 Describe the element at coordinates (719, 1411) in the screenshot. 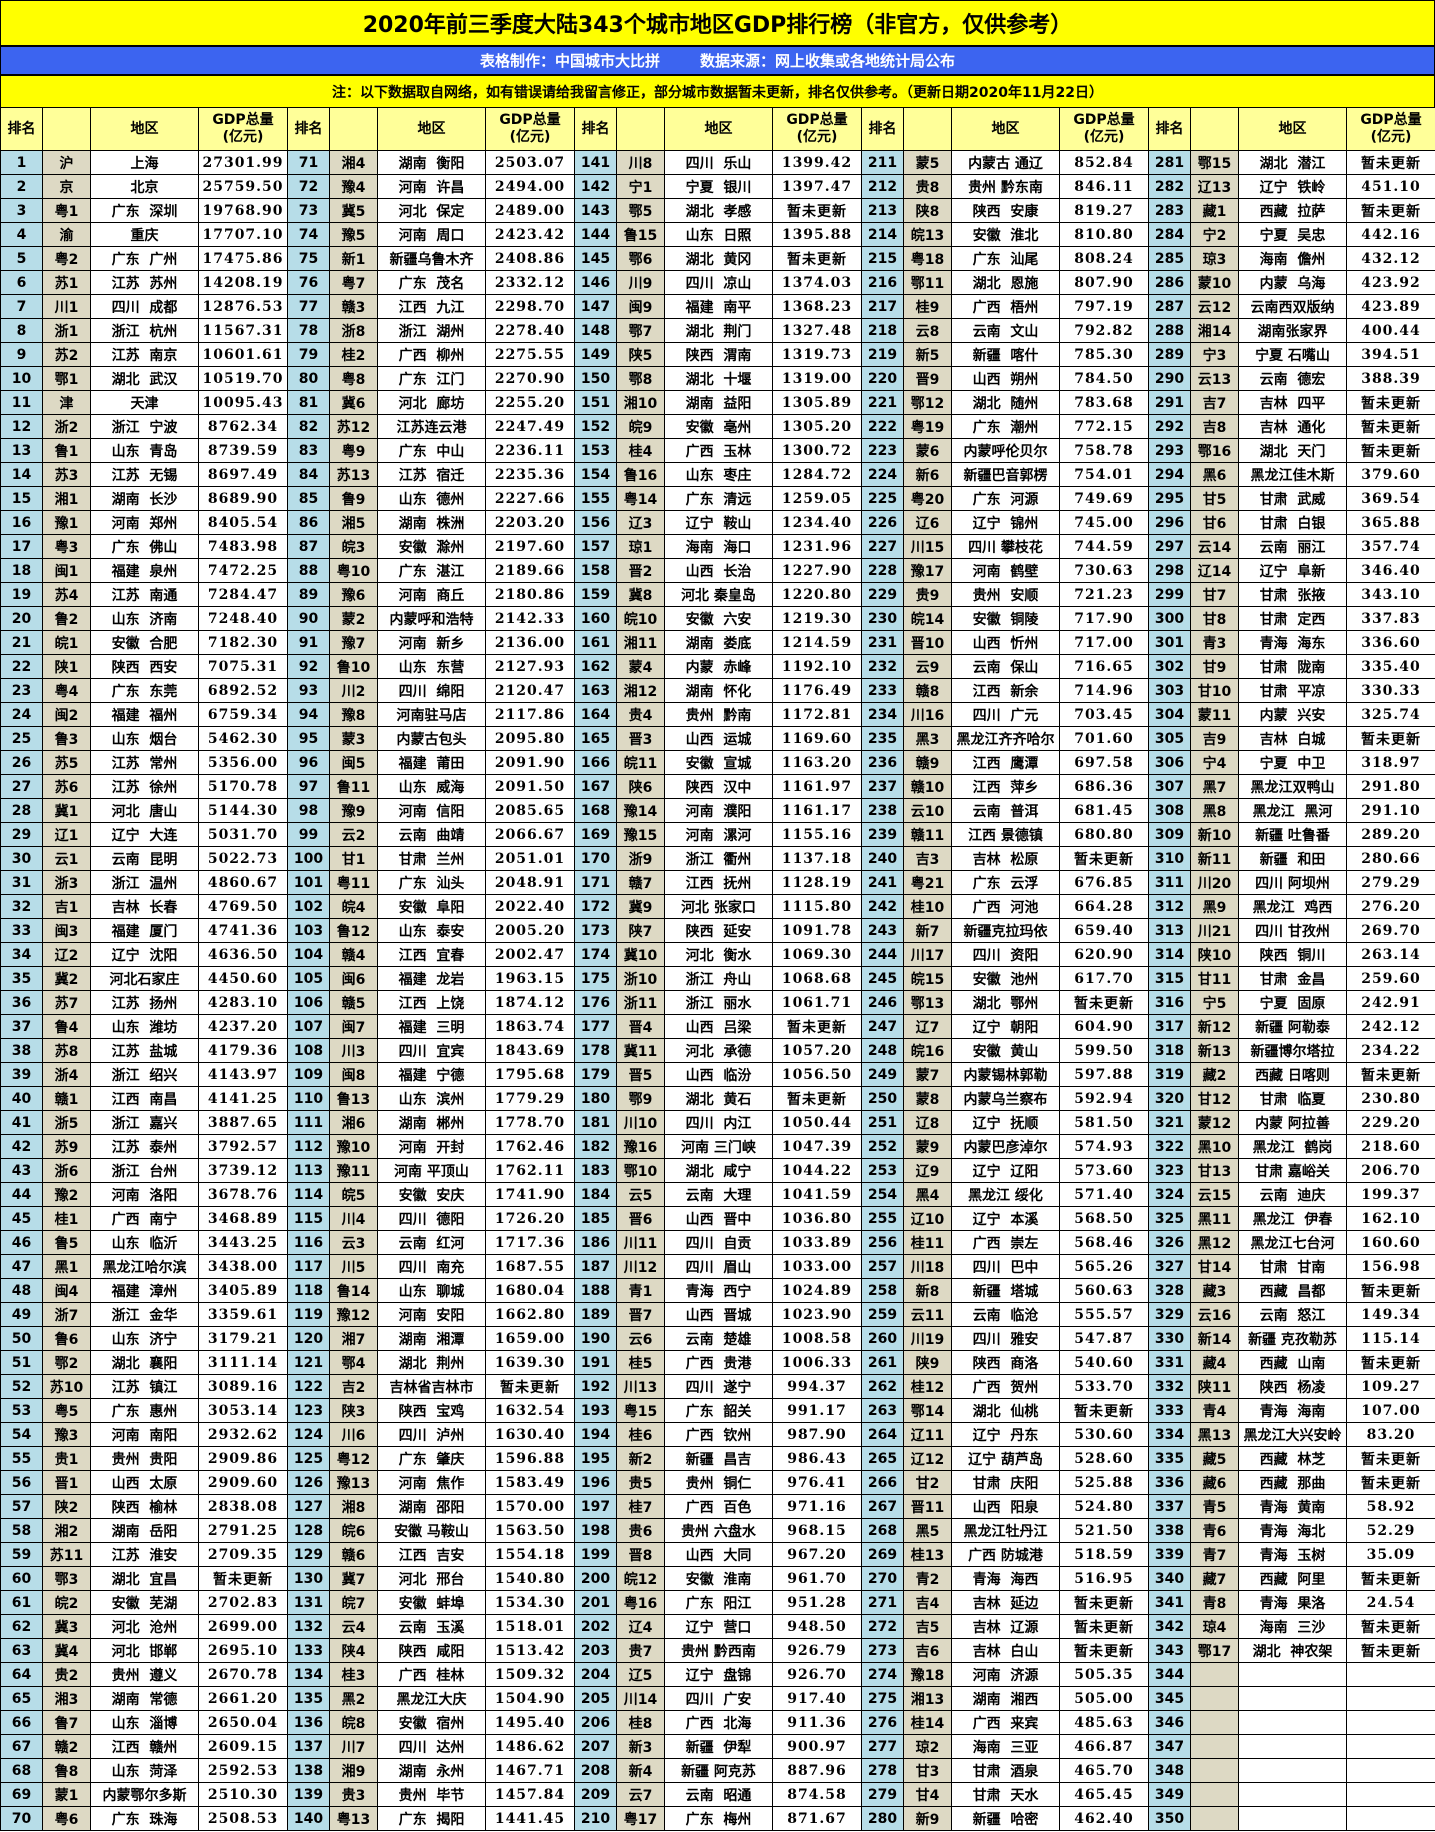

I see `region-cell: 广东 韶关` at that location.